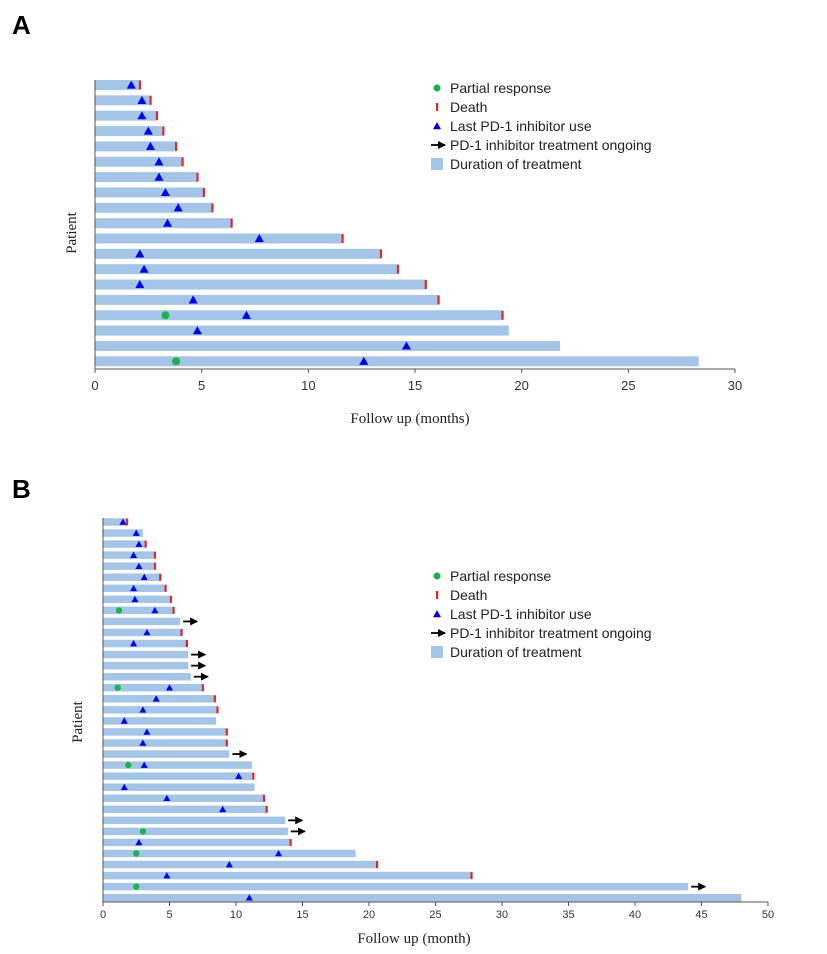 The image size is (827, 954). I want to click on x-tick-label: 50, so click(768, 915).